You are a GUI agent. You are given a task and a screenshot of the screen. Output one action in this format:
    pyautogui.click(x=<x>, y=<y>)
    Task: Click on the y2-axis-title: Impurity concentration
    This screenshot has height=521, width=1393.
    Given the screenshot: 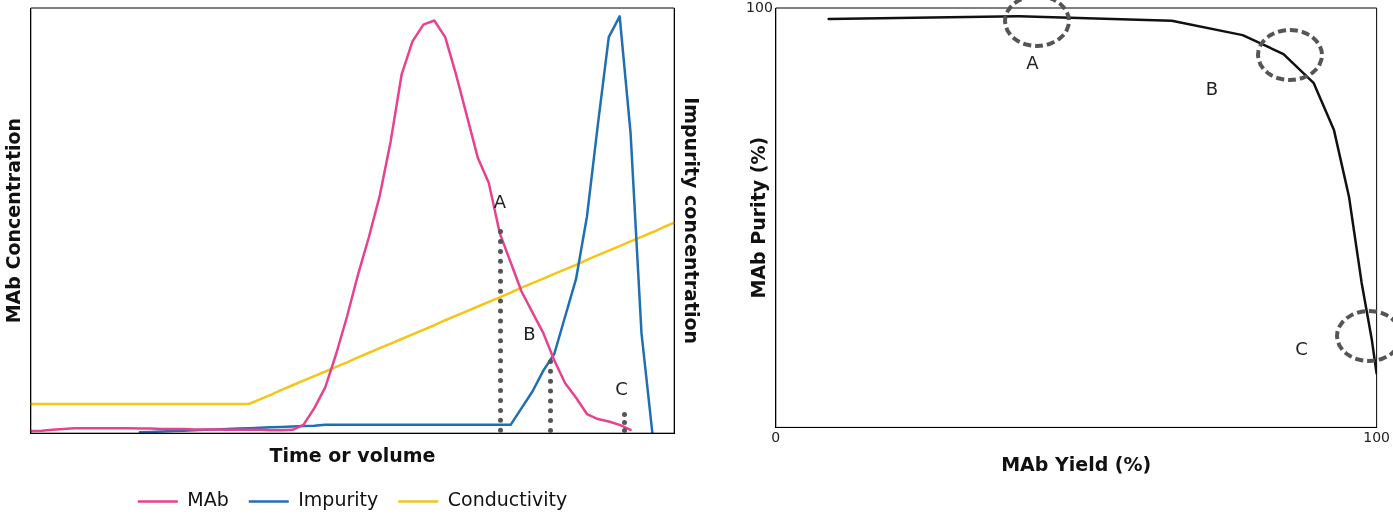 What is the action you would take?
    pyautogui.click(x=691, y=221)
    